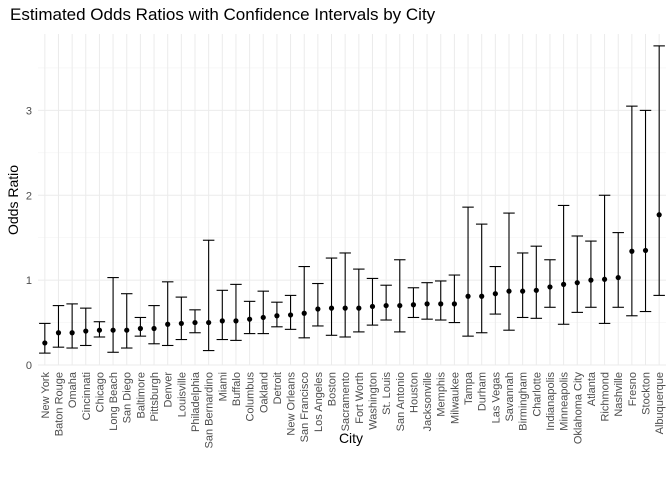 The height and width of the screenshot is (480, 672). Describe the element at coordinates (606, 397) in the screenshot. I see `x-tick-label: Richmond` at that location.